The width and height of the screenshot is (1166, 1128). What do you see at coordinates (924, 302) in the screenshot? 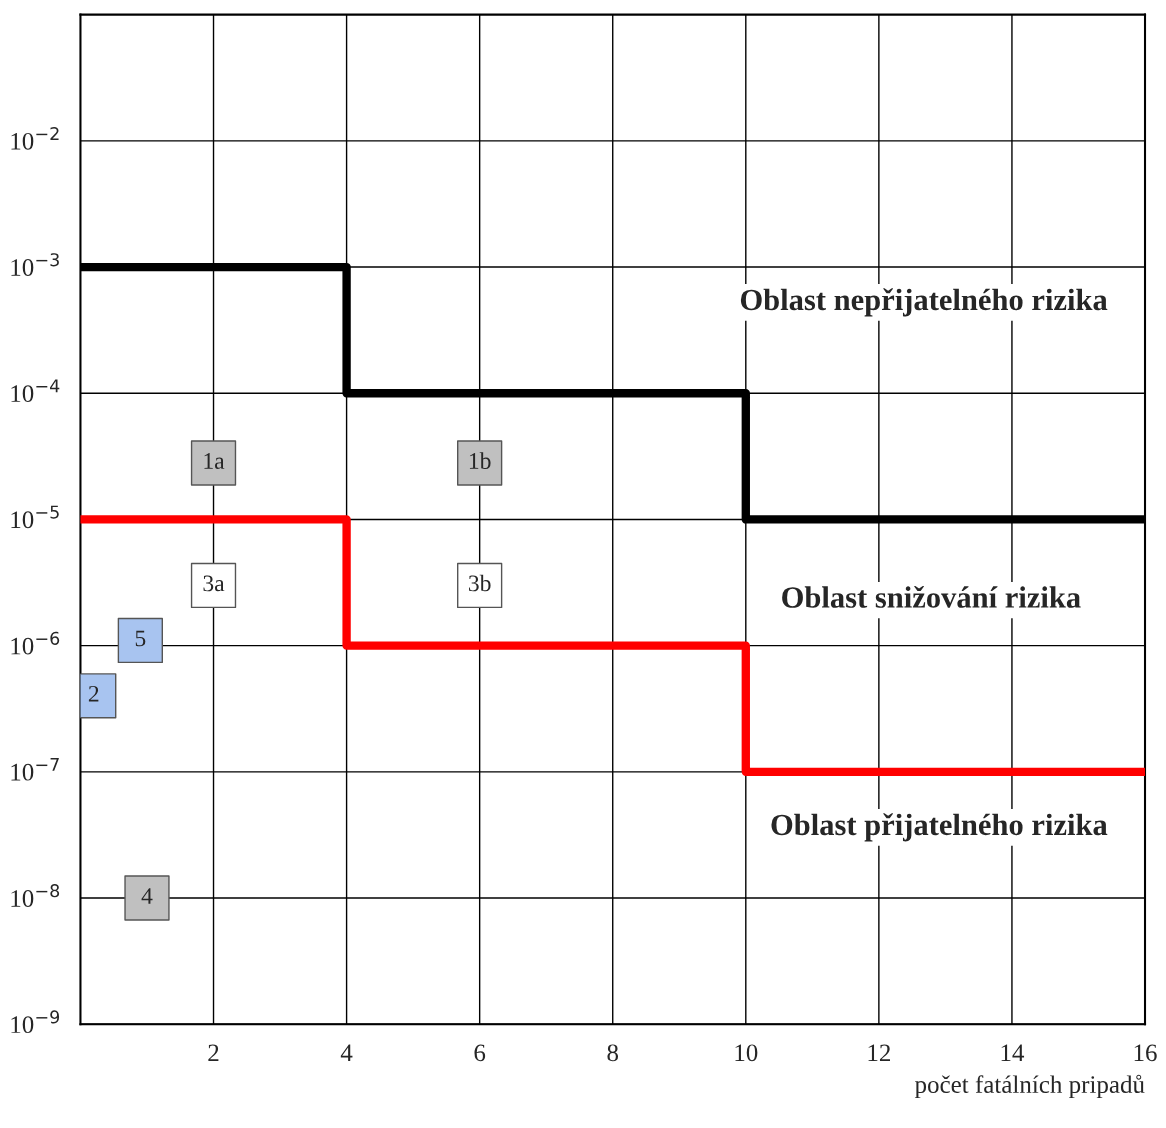
I see `annotation: Oblast nepřijatelného rizika` at bounding box center [924, 302].